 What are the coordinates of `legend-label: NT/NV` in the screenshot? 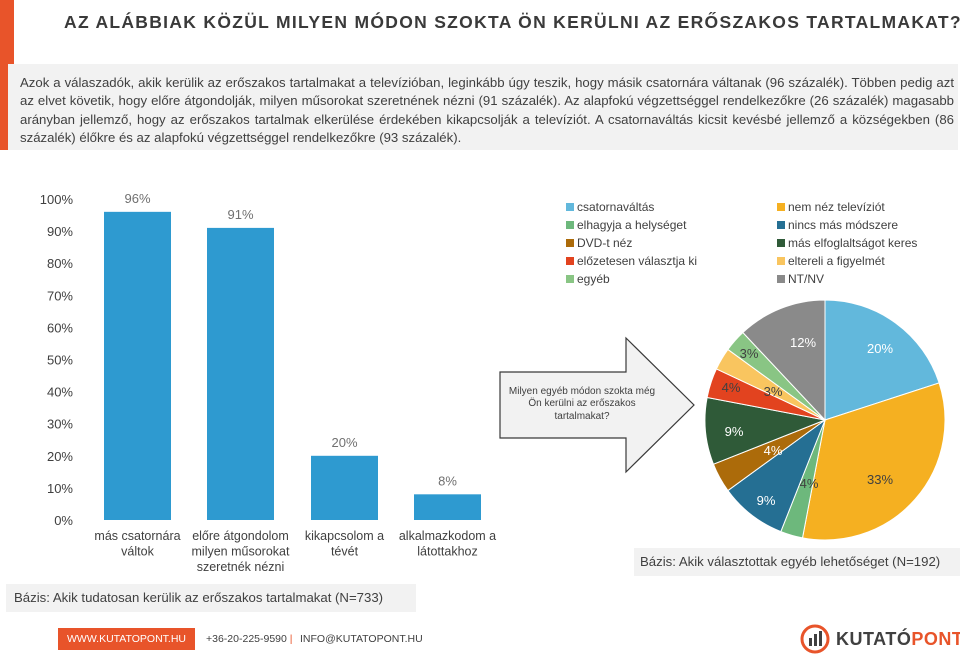 It's located at (806, 279).